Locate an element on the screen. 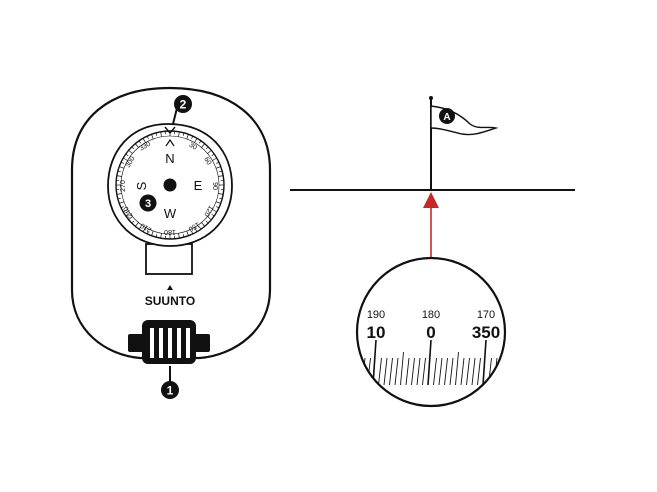 The image size is (657, 492). scale-large-label-0: 0 is located at coordinates (430, 332).